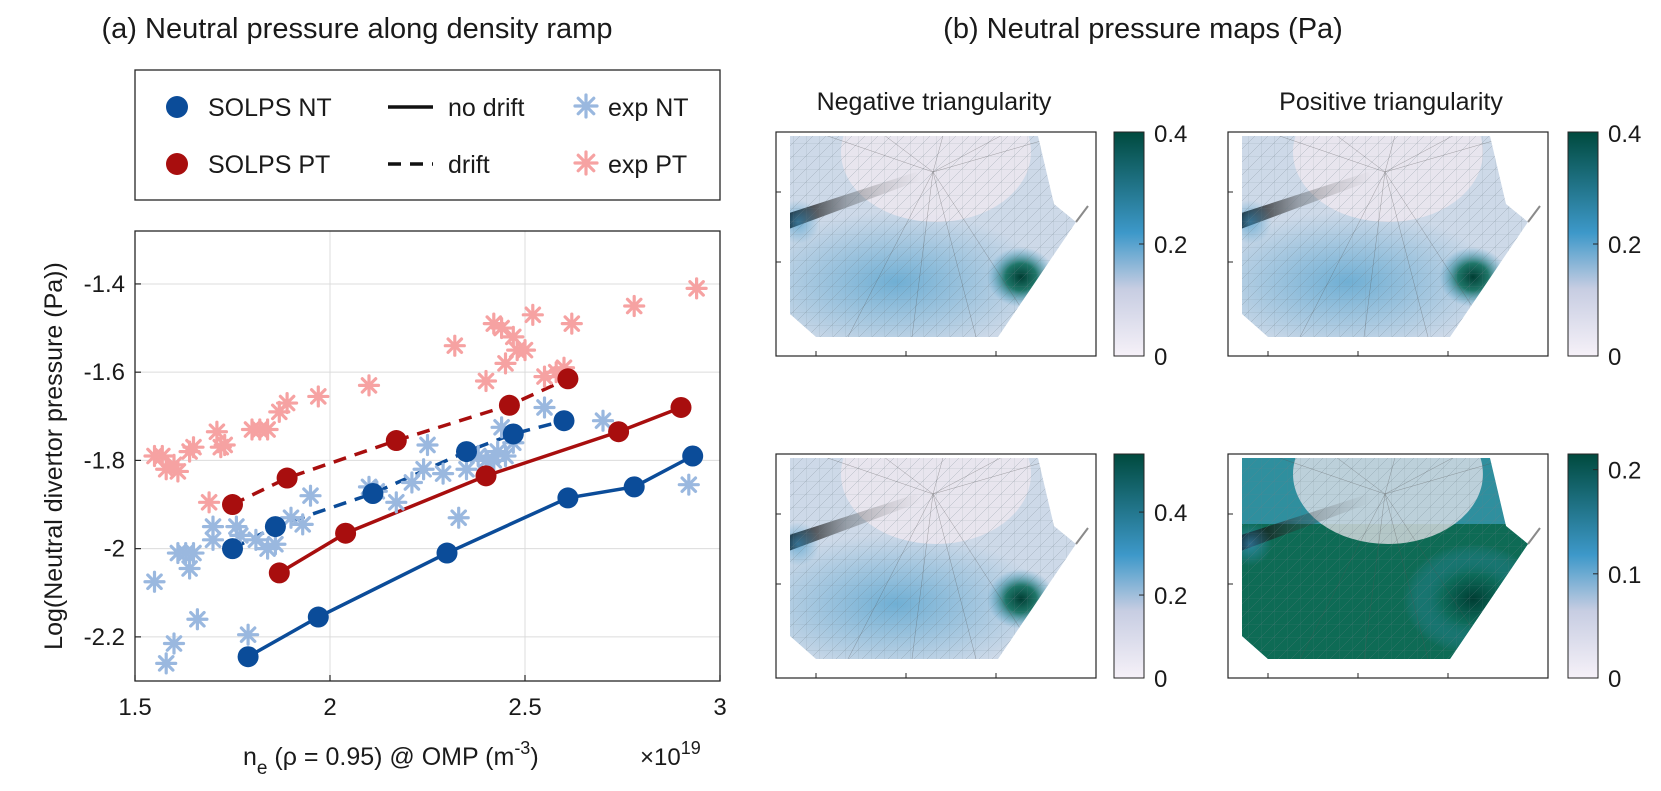 This screenshot has height=791, width=1661. Describe the element at coordinates (134, 707) in the screenshot. I see `x-tick-label: 1.5` at that location.